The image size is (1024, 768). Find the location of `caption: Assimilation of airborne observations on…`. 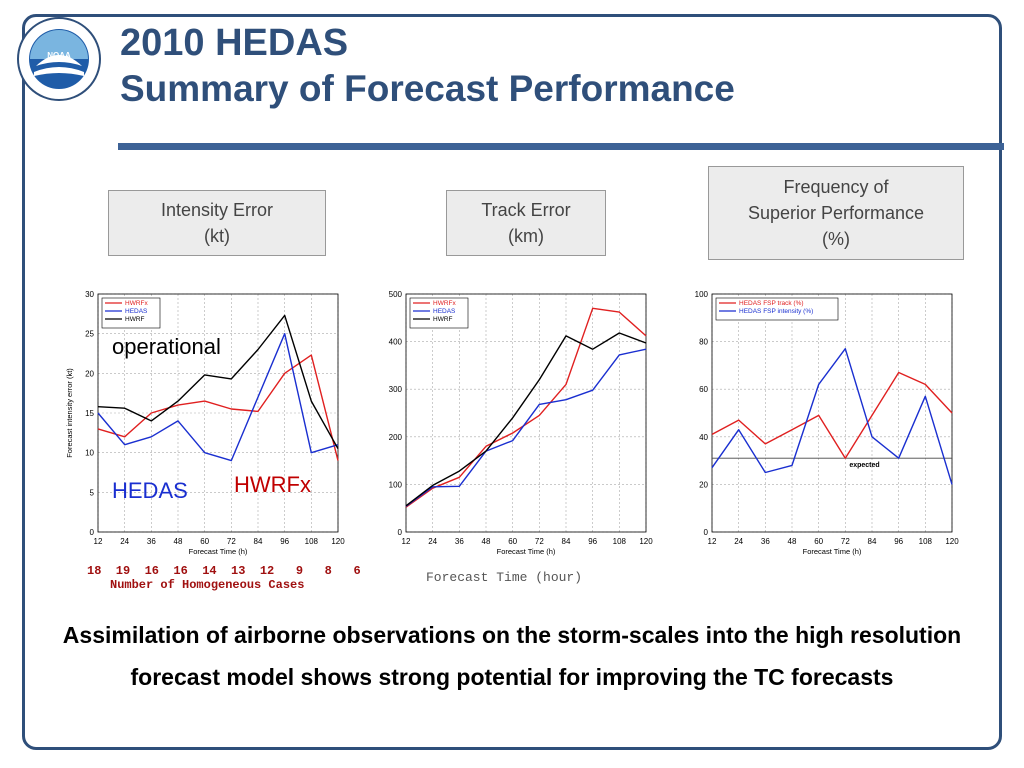

caption: Assimilation of airborne observations on… is located at coordinates (512, 656).